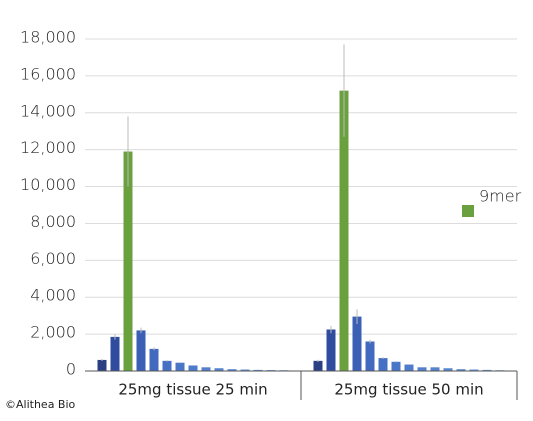 The width and height of the screenshot is (533, 421). I want to click on legend-swatch, so click(468, 211).